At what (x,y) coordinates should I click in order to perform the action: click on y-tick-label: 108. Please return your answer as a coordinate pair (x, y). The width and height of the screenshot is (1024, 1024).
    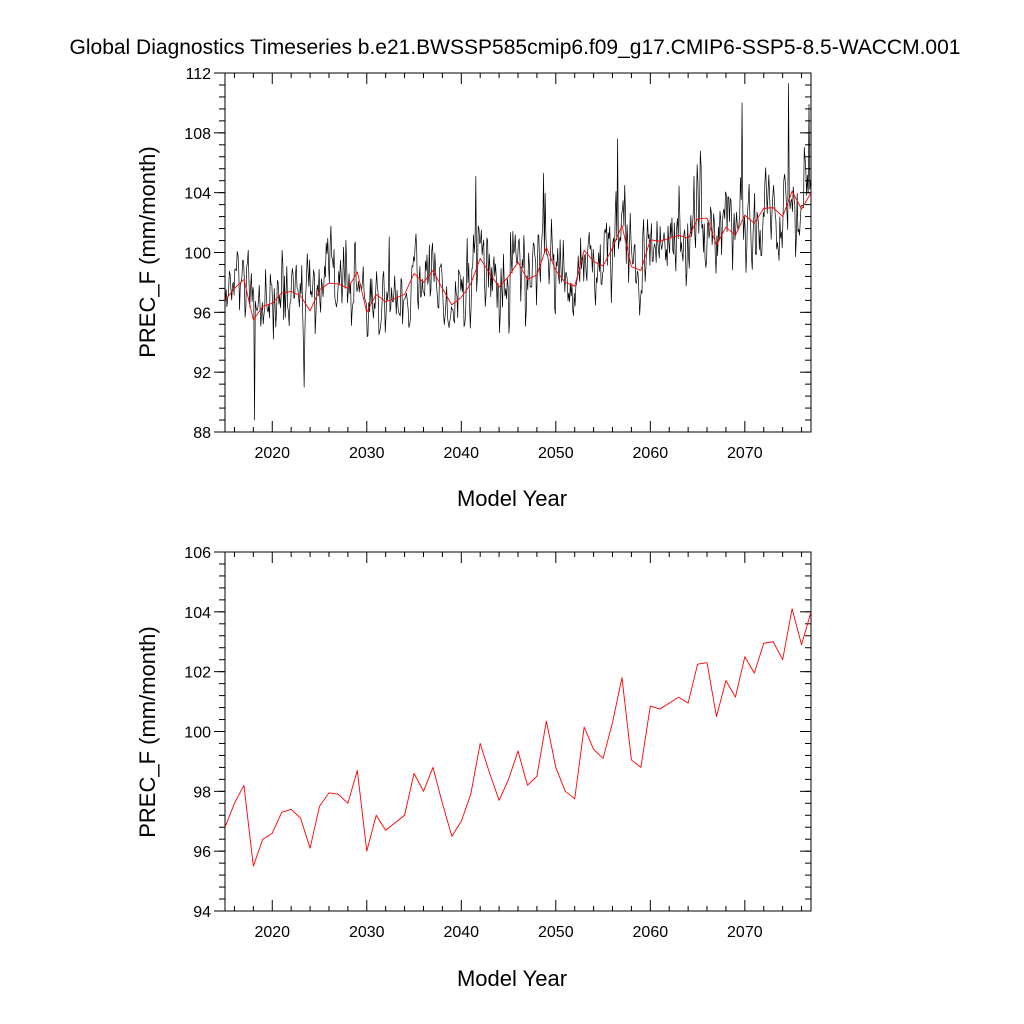
    Looking at the image, I should click on (197, 134).